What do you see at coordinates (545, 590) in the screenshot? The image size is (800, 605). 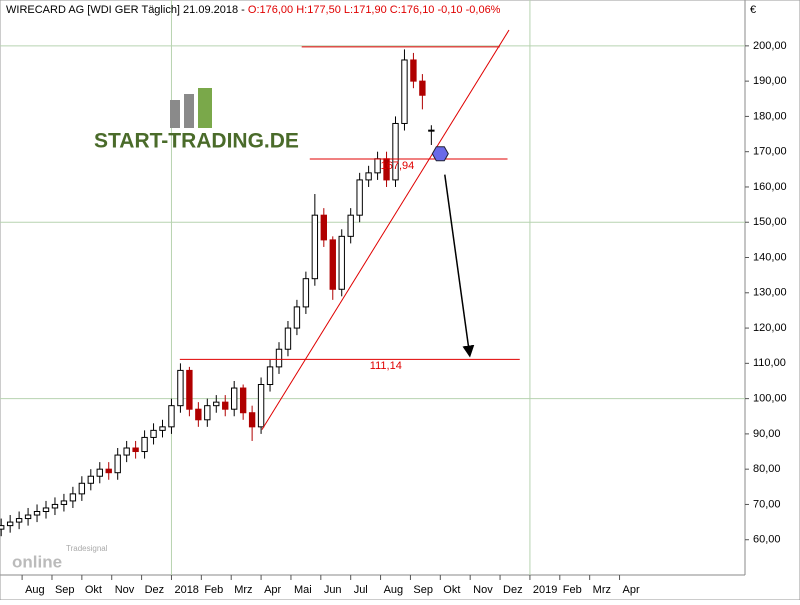 I see `x-tick-label: 2019` at bounding box center [545, 590].